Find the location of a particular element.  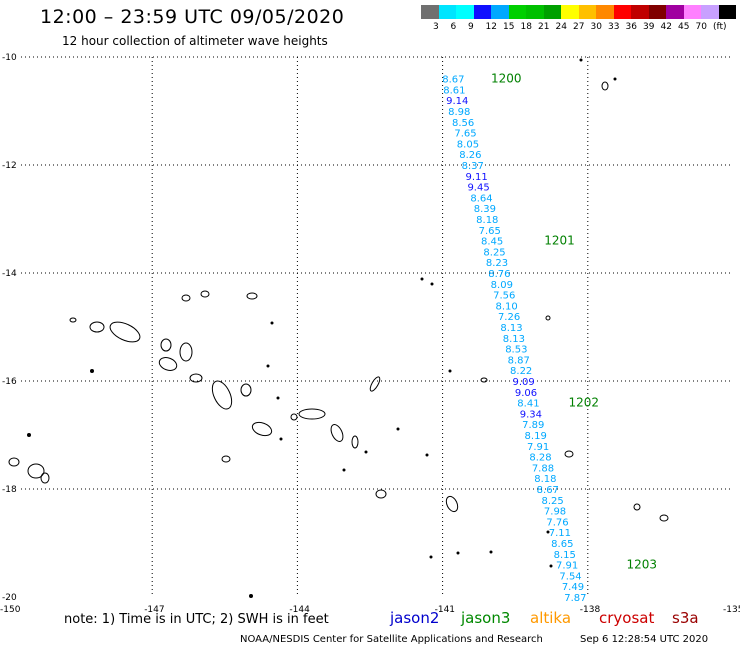

wave-height-value: 8.23 is located at coordinates (497, 263).